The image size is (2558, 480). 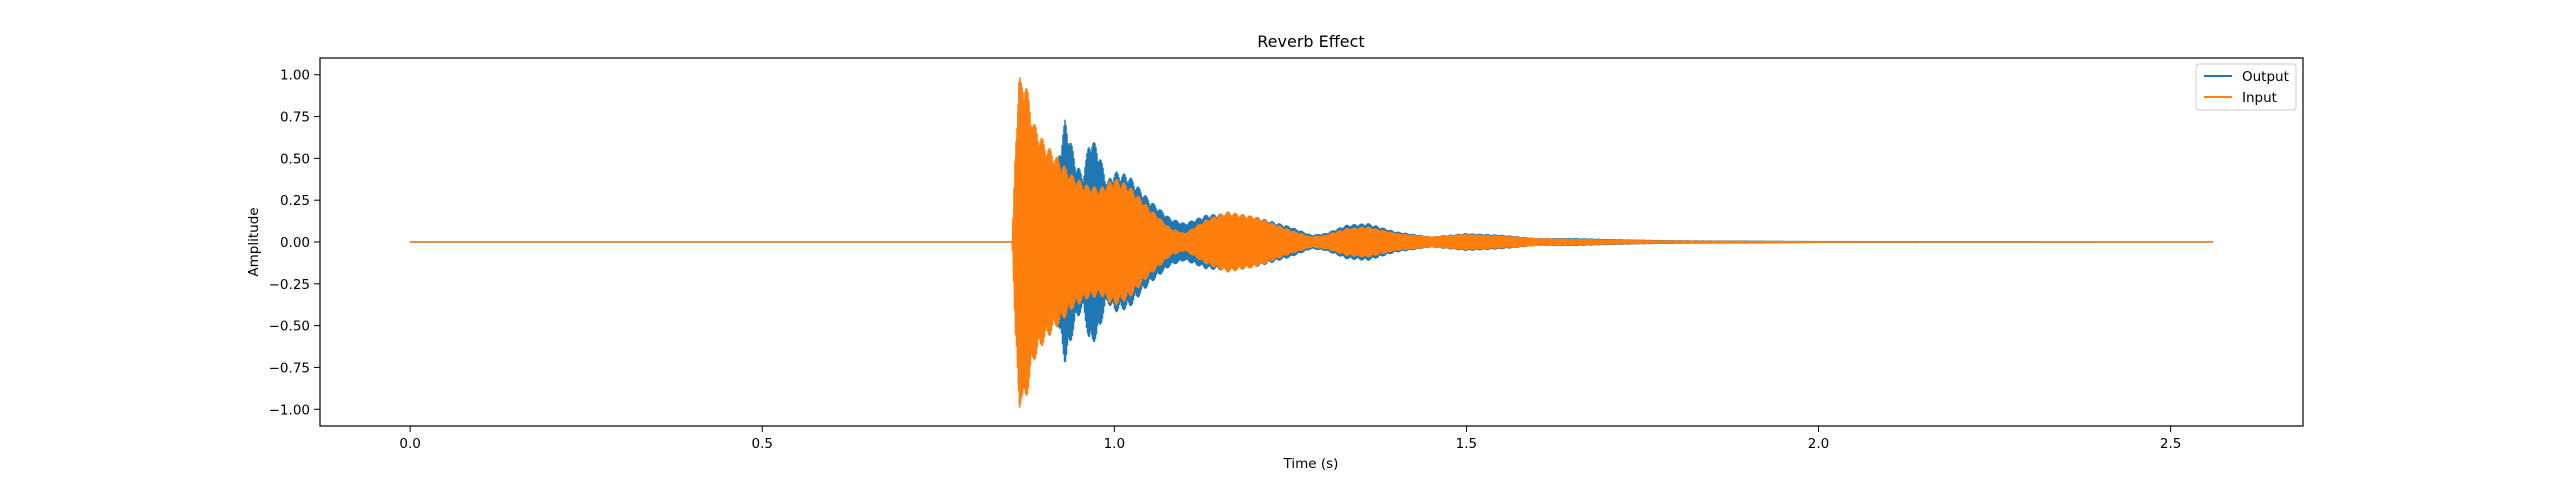 What do you see at coordinates (2246, 87) in the screenshot?
I see `legend: Output Input` at bounding box center [2246, 87].